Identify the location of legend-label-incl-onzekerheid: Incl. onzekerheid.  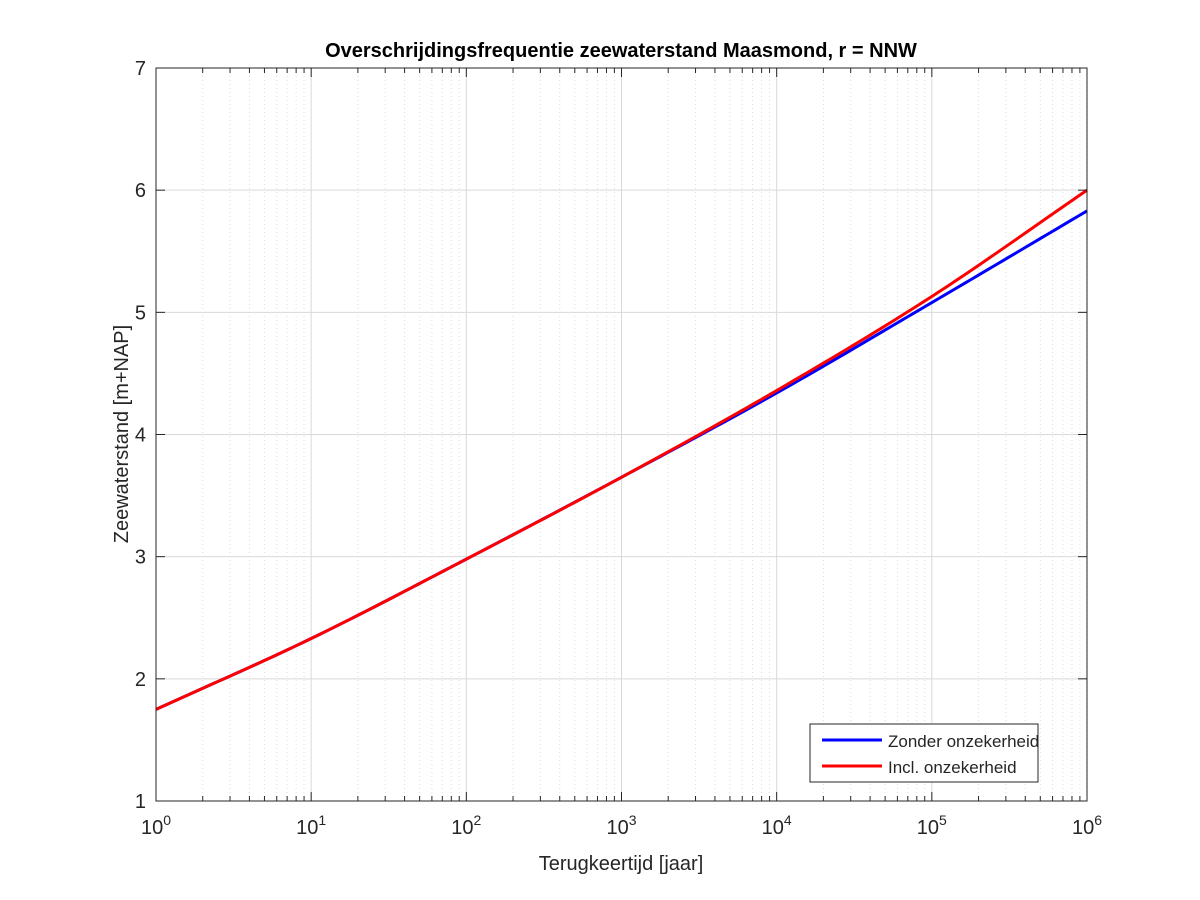
(952, 767).